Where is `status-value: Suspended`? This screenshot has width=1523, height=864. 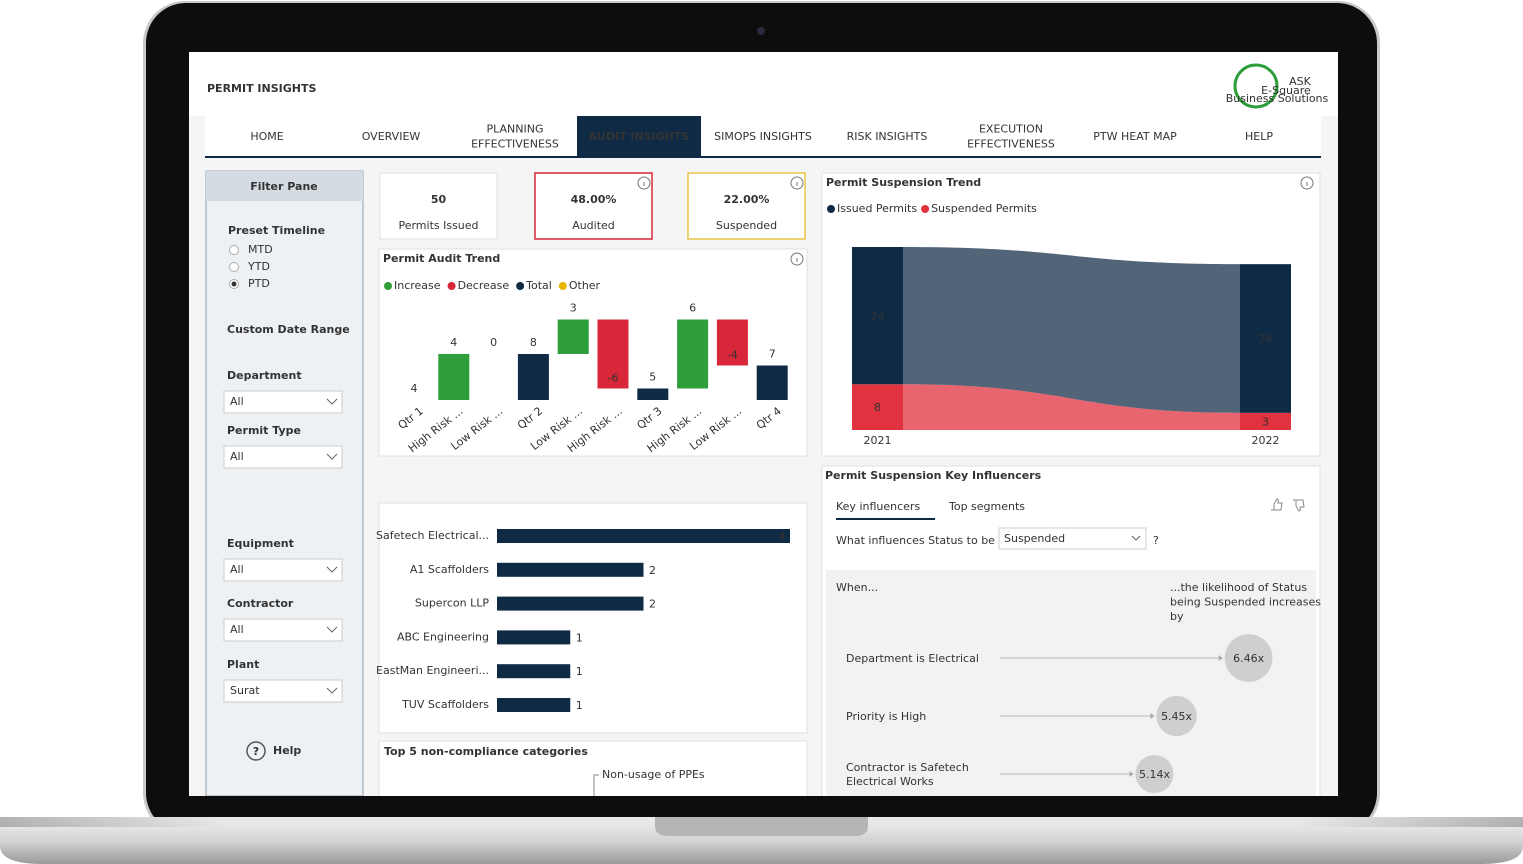
status-value: Suspended is located at coordinates (1034, 538).